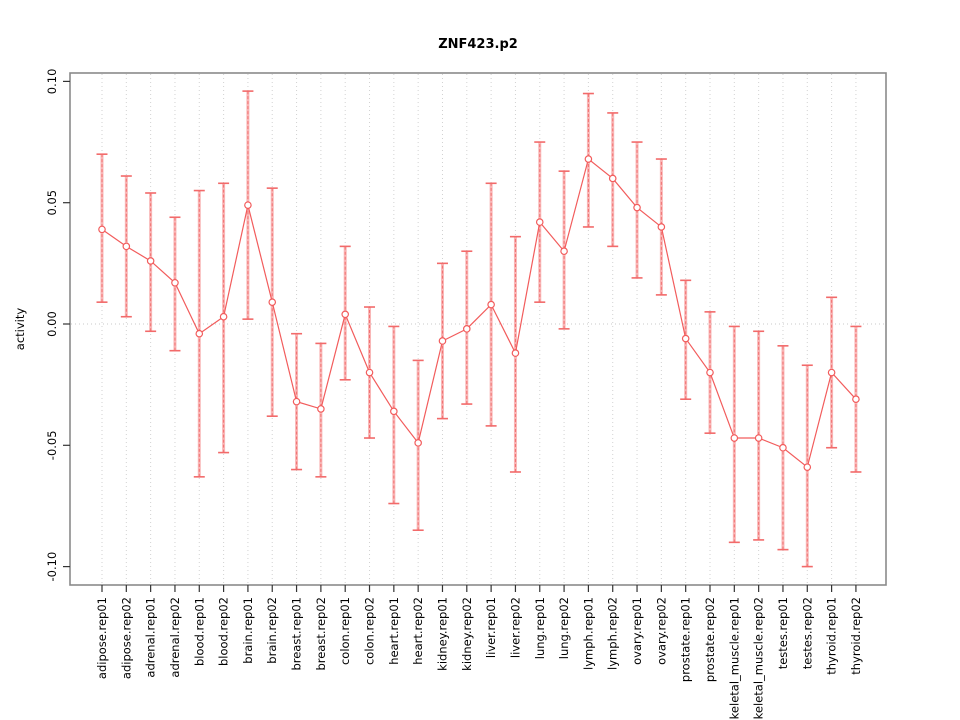  Describe the element at coordinates (52, 567) in the screenshot. I see `y-tick-label: -0.10` at that location.